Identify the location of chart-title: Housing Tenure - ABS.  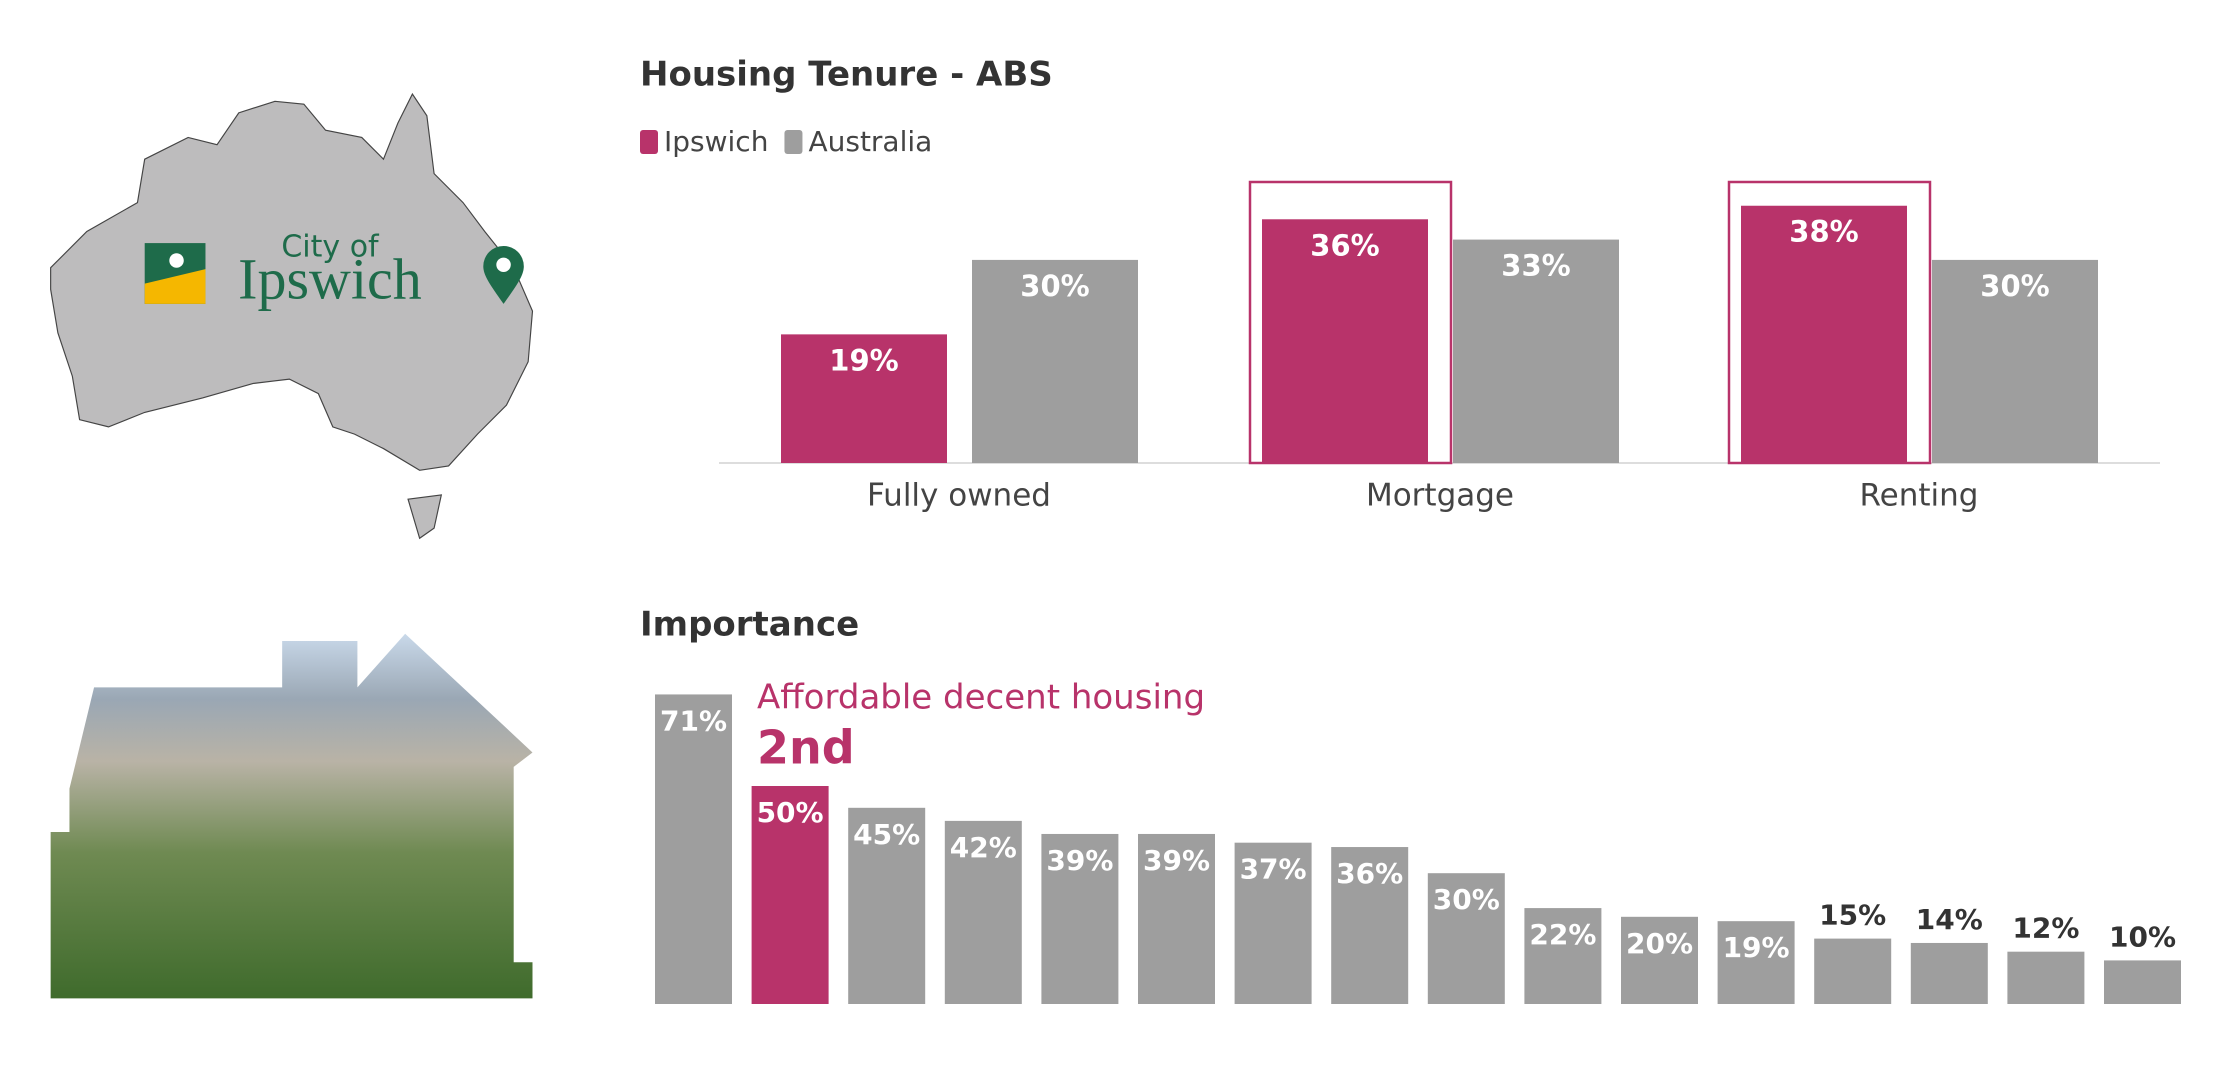
(846, 75).